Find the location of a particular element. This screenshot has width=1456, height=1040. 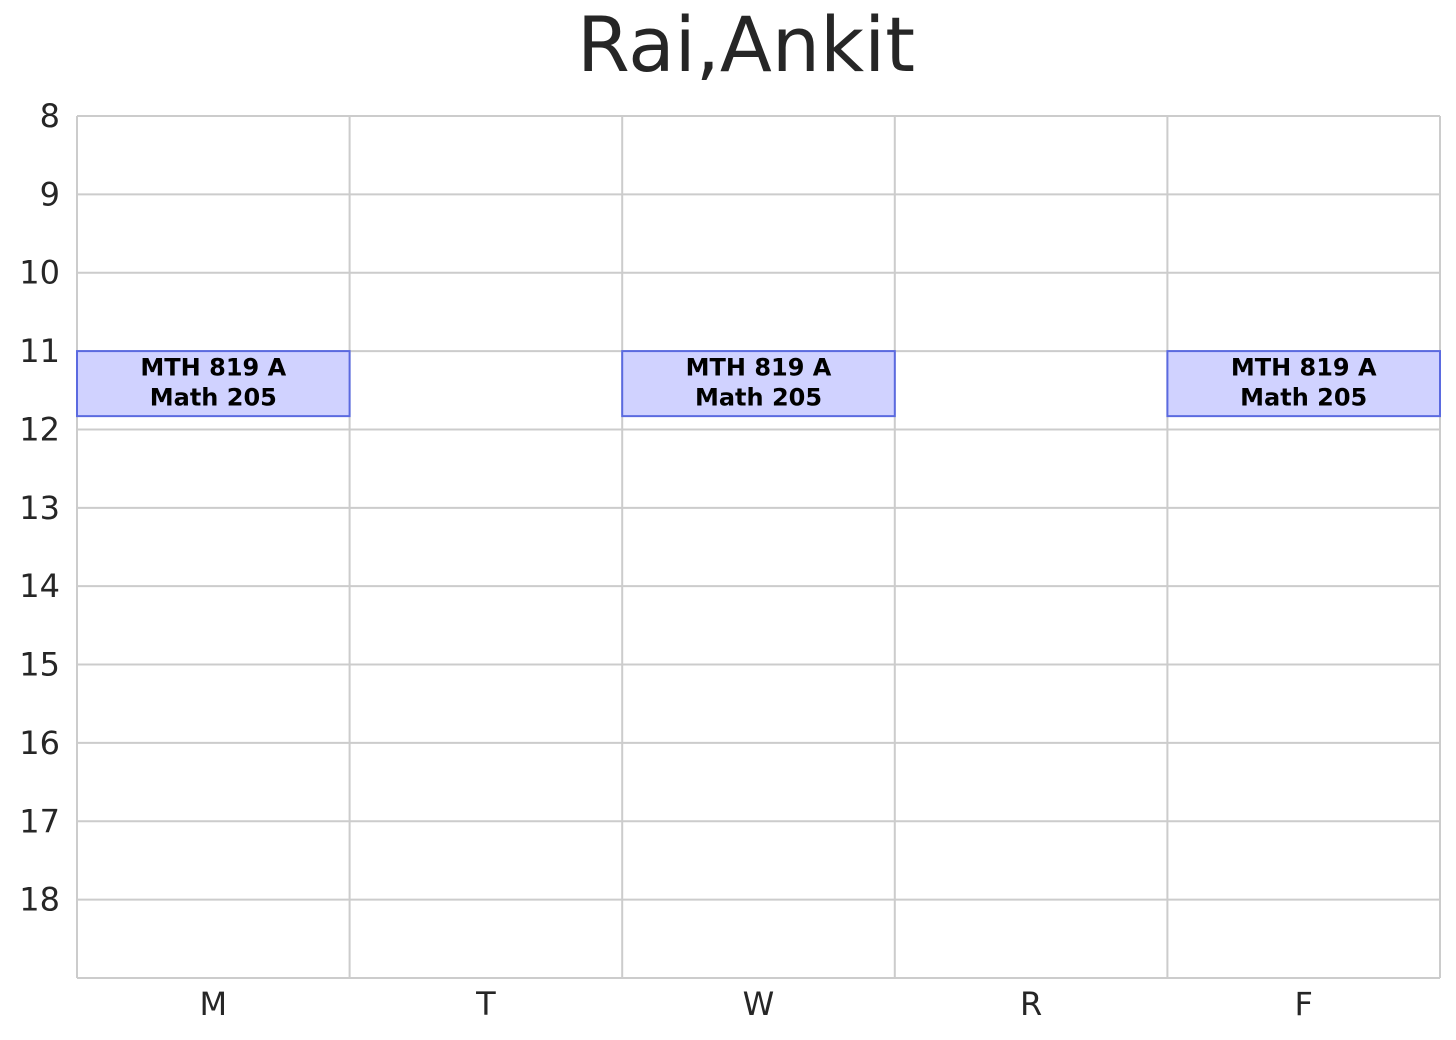

chart-title: Rai,Ankit is located at coordinates (746, 44).